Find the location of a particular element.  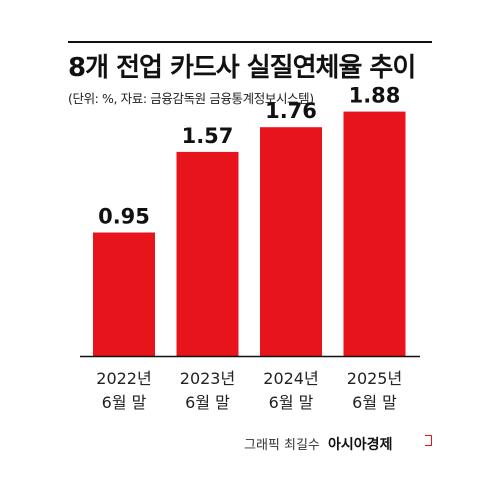

x-tick-label-2-0: 2024년 is located at coordinates (290, 378).